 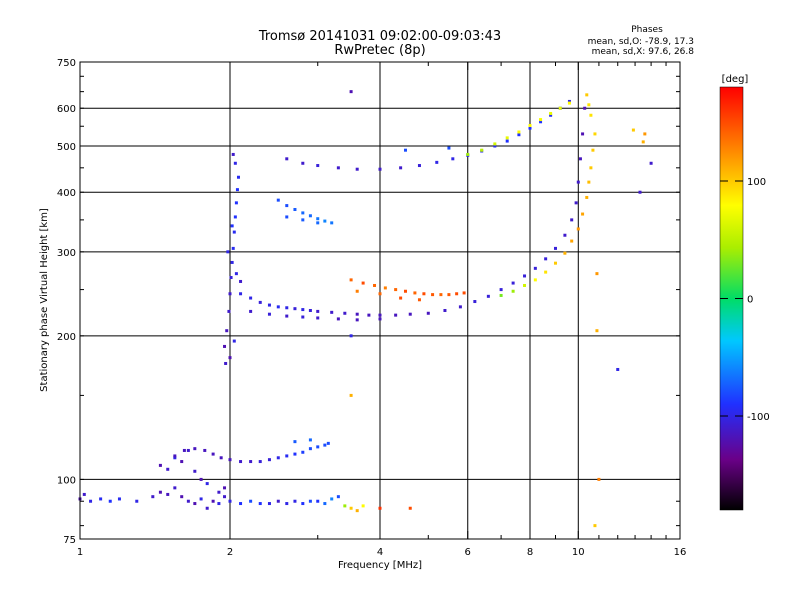 I want to click on colorbar-tick-label: -100, so click(x=758, y=417).